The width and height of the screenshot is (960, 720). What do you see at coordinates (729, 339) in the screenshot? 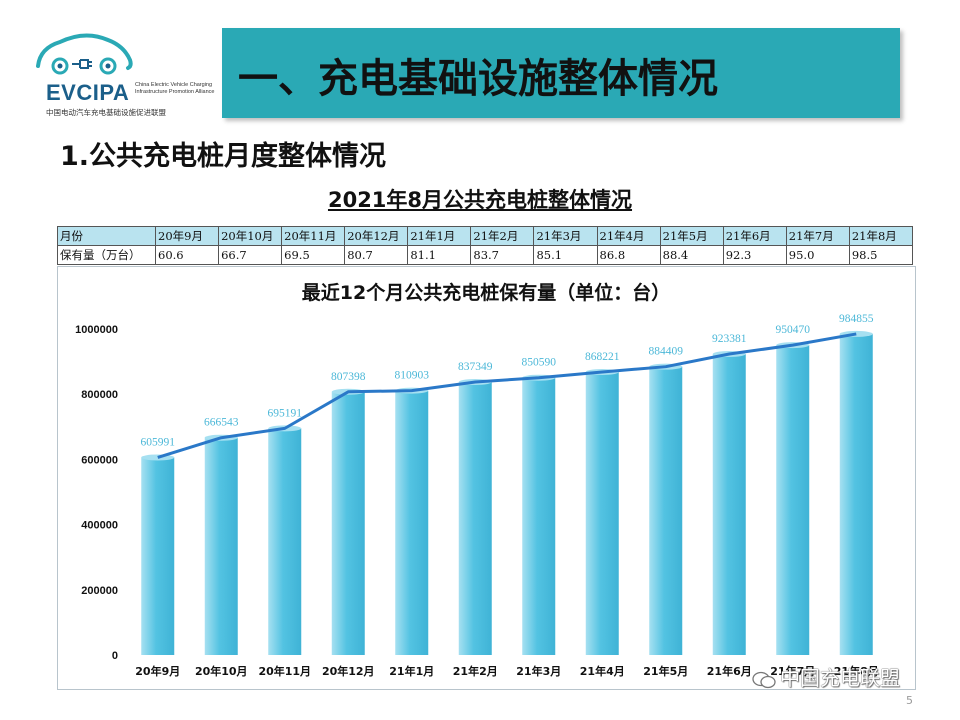
I see `data-label: 923381` at bounding box center [729, 339].